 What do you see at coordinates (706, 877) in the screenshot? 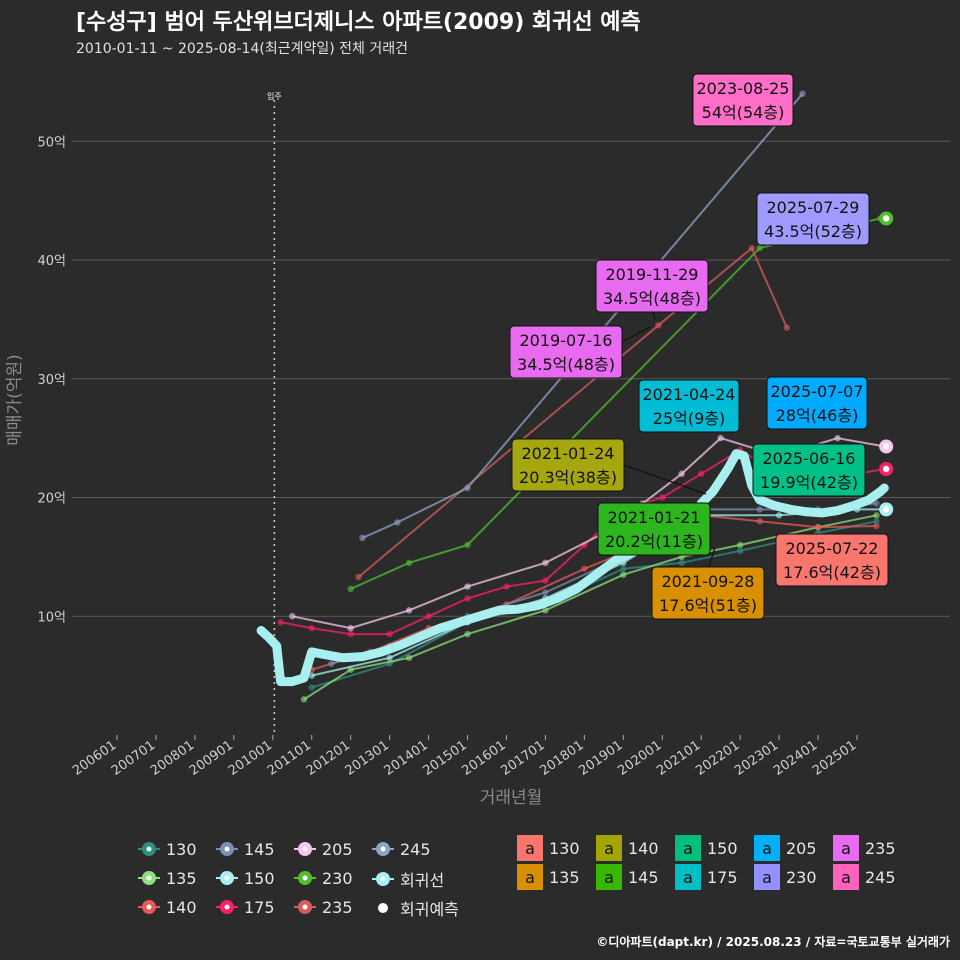
I see `legend-box-item: a 175` at bounding box center [706, 877].